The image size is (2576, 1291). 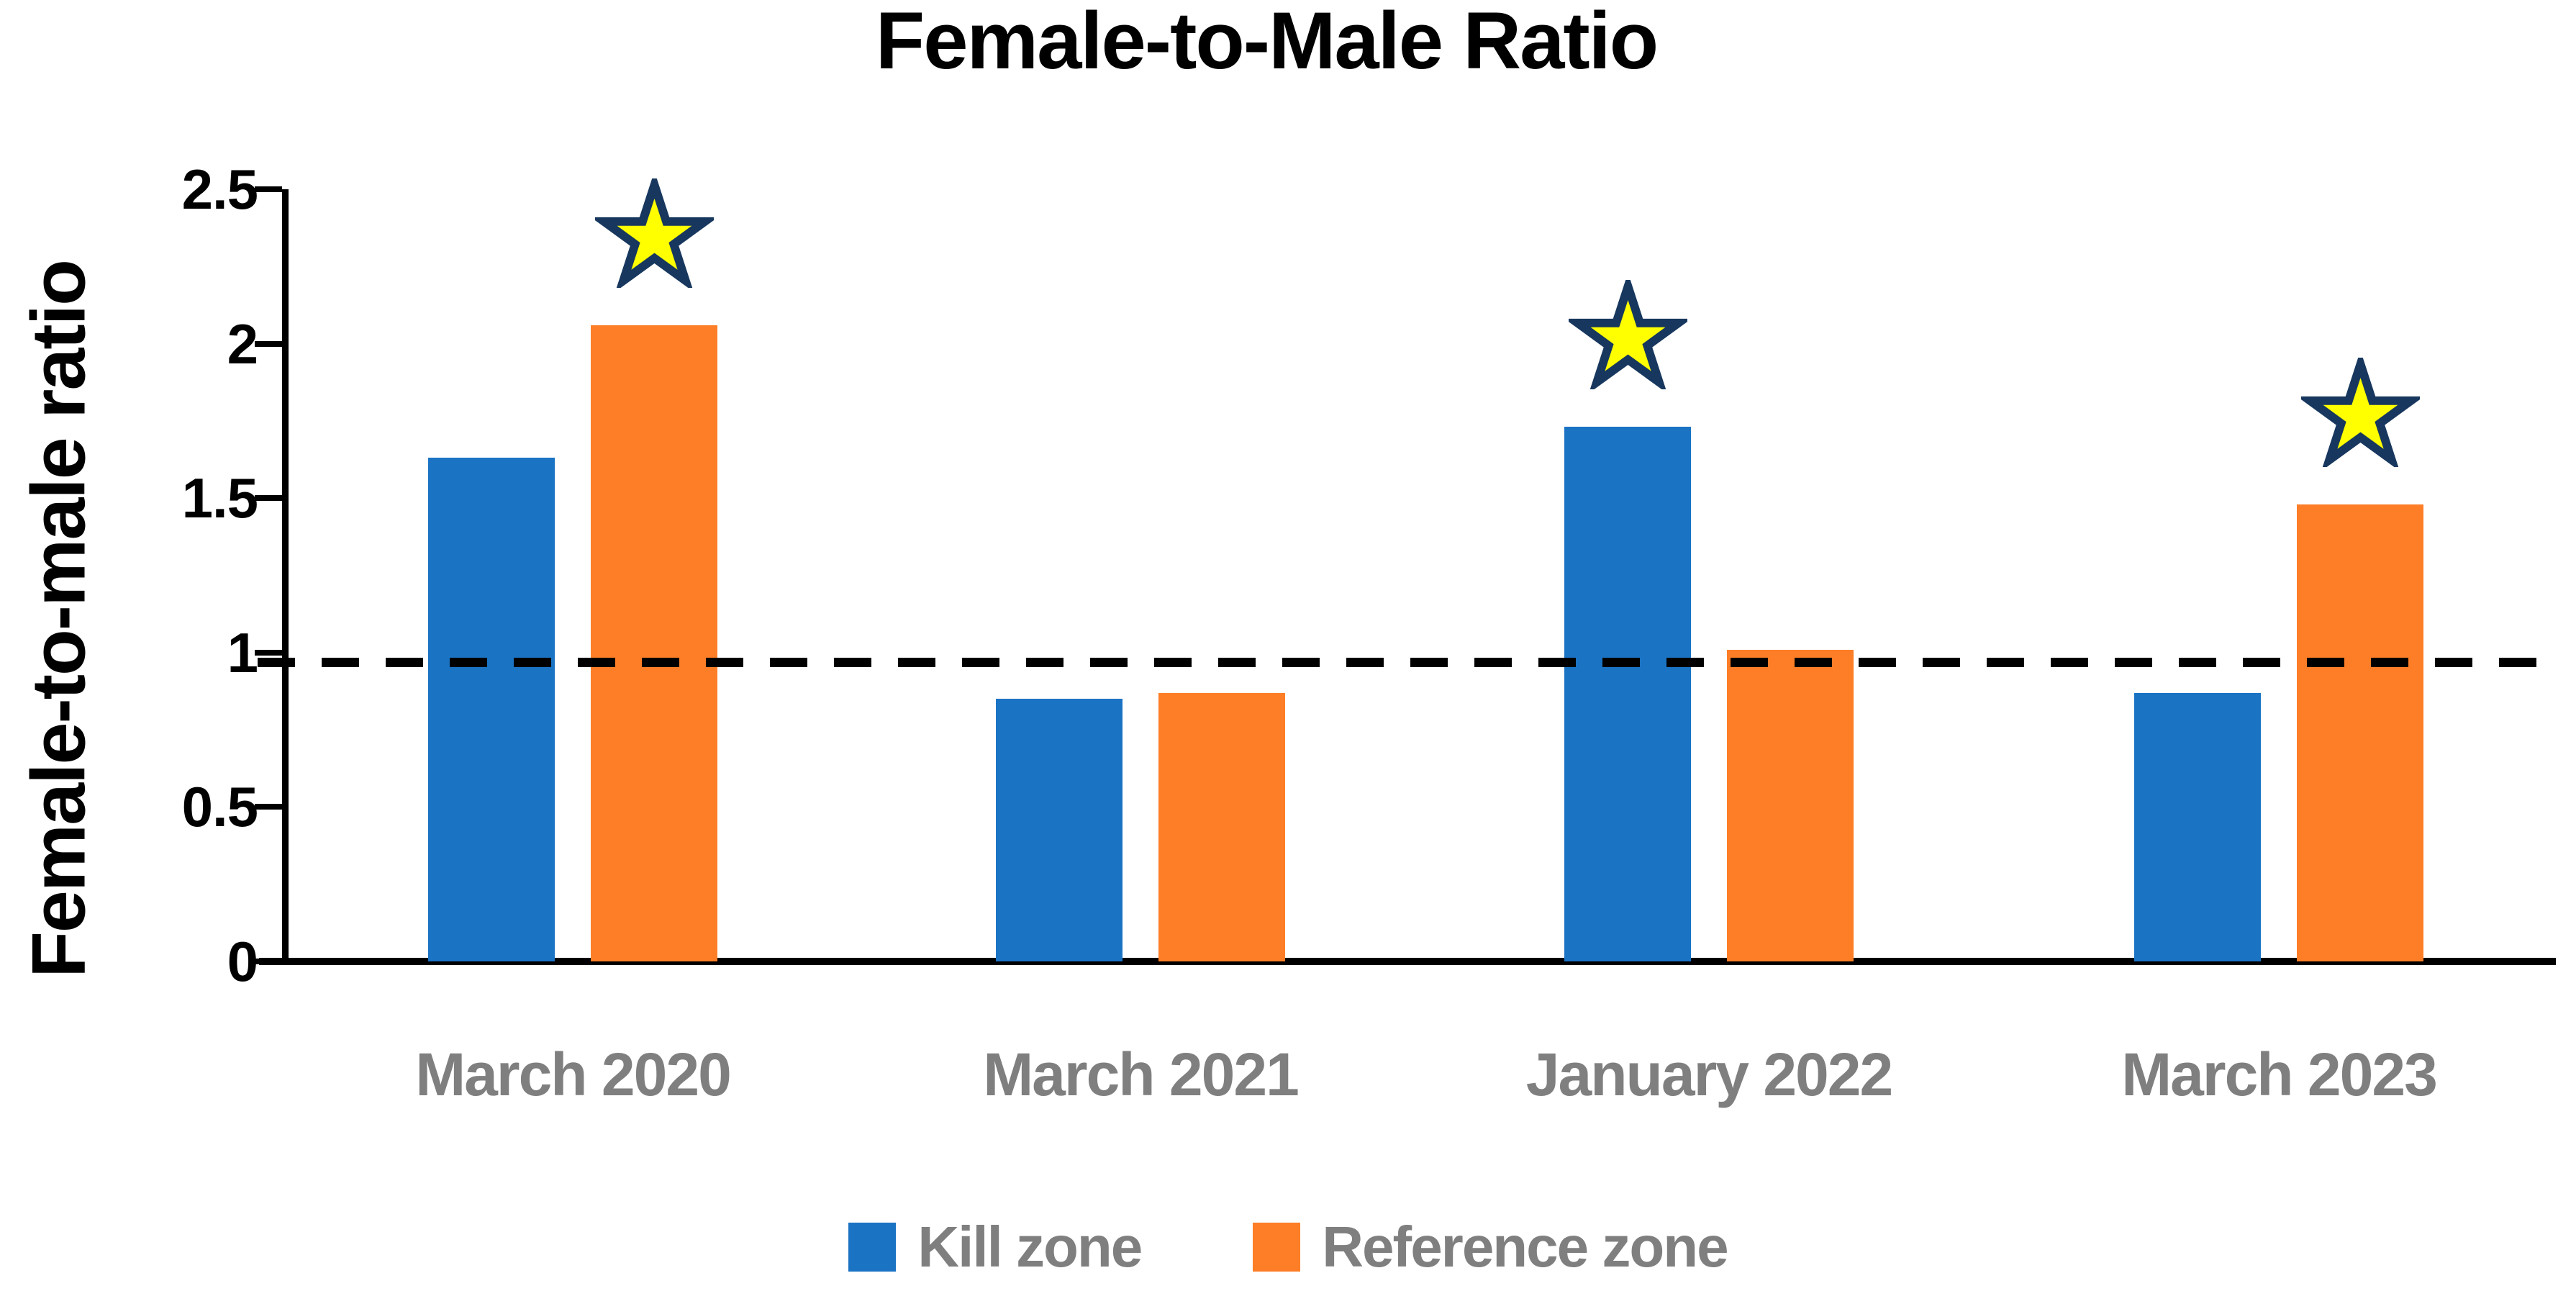 What do you see at coordinates (219, 189) in the screenshot?
I see `y-tick-label: 2.5` at bounding box center [219, 189].